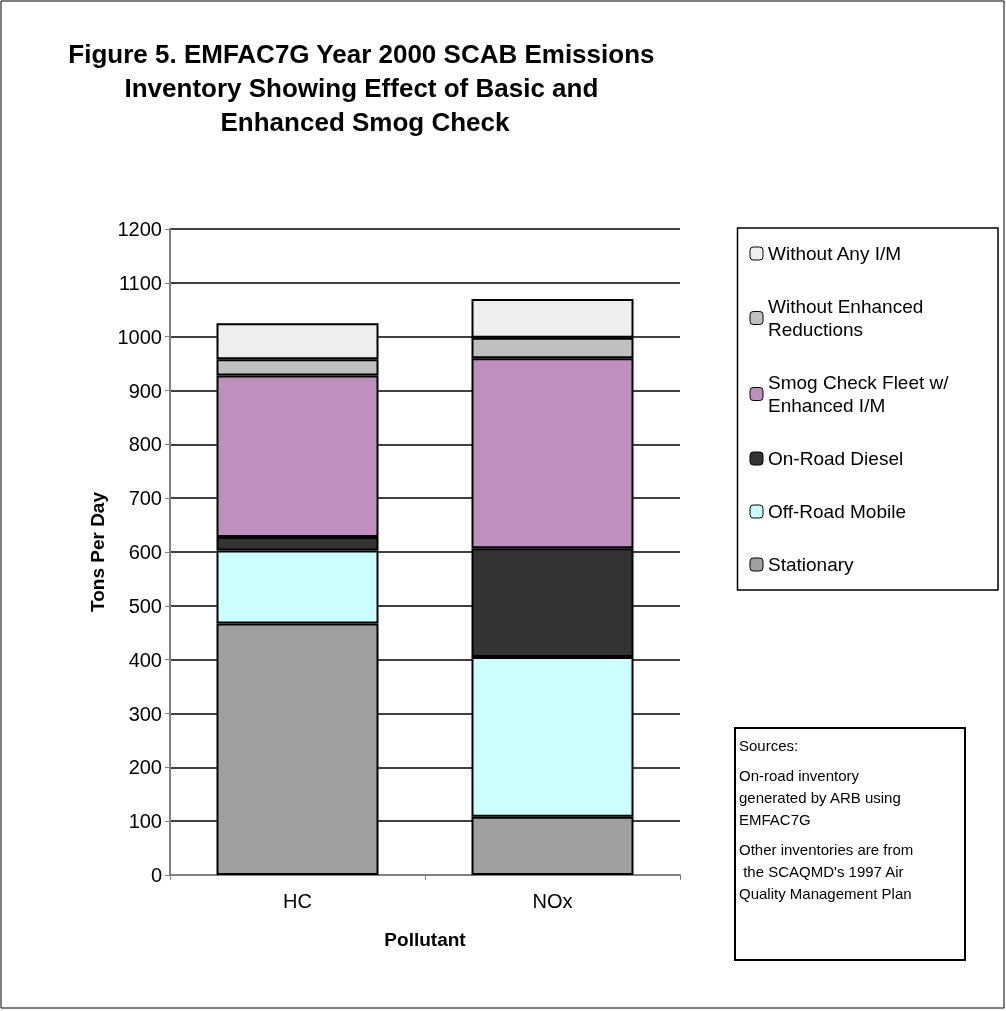  What do you see at coordinates (145, 390) in the screenshot?
I see `y-tick-label: 900` at bounding box center [145, 390].